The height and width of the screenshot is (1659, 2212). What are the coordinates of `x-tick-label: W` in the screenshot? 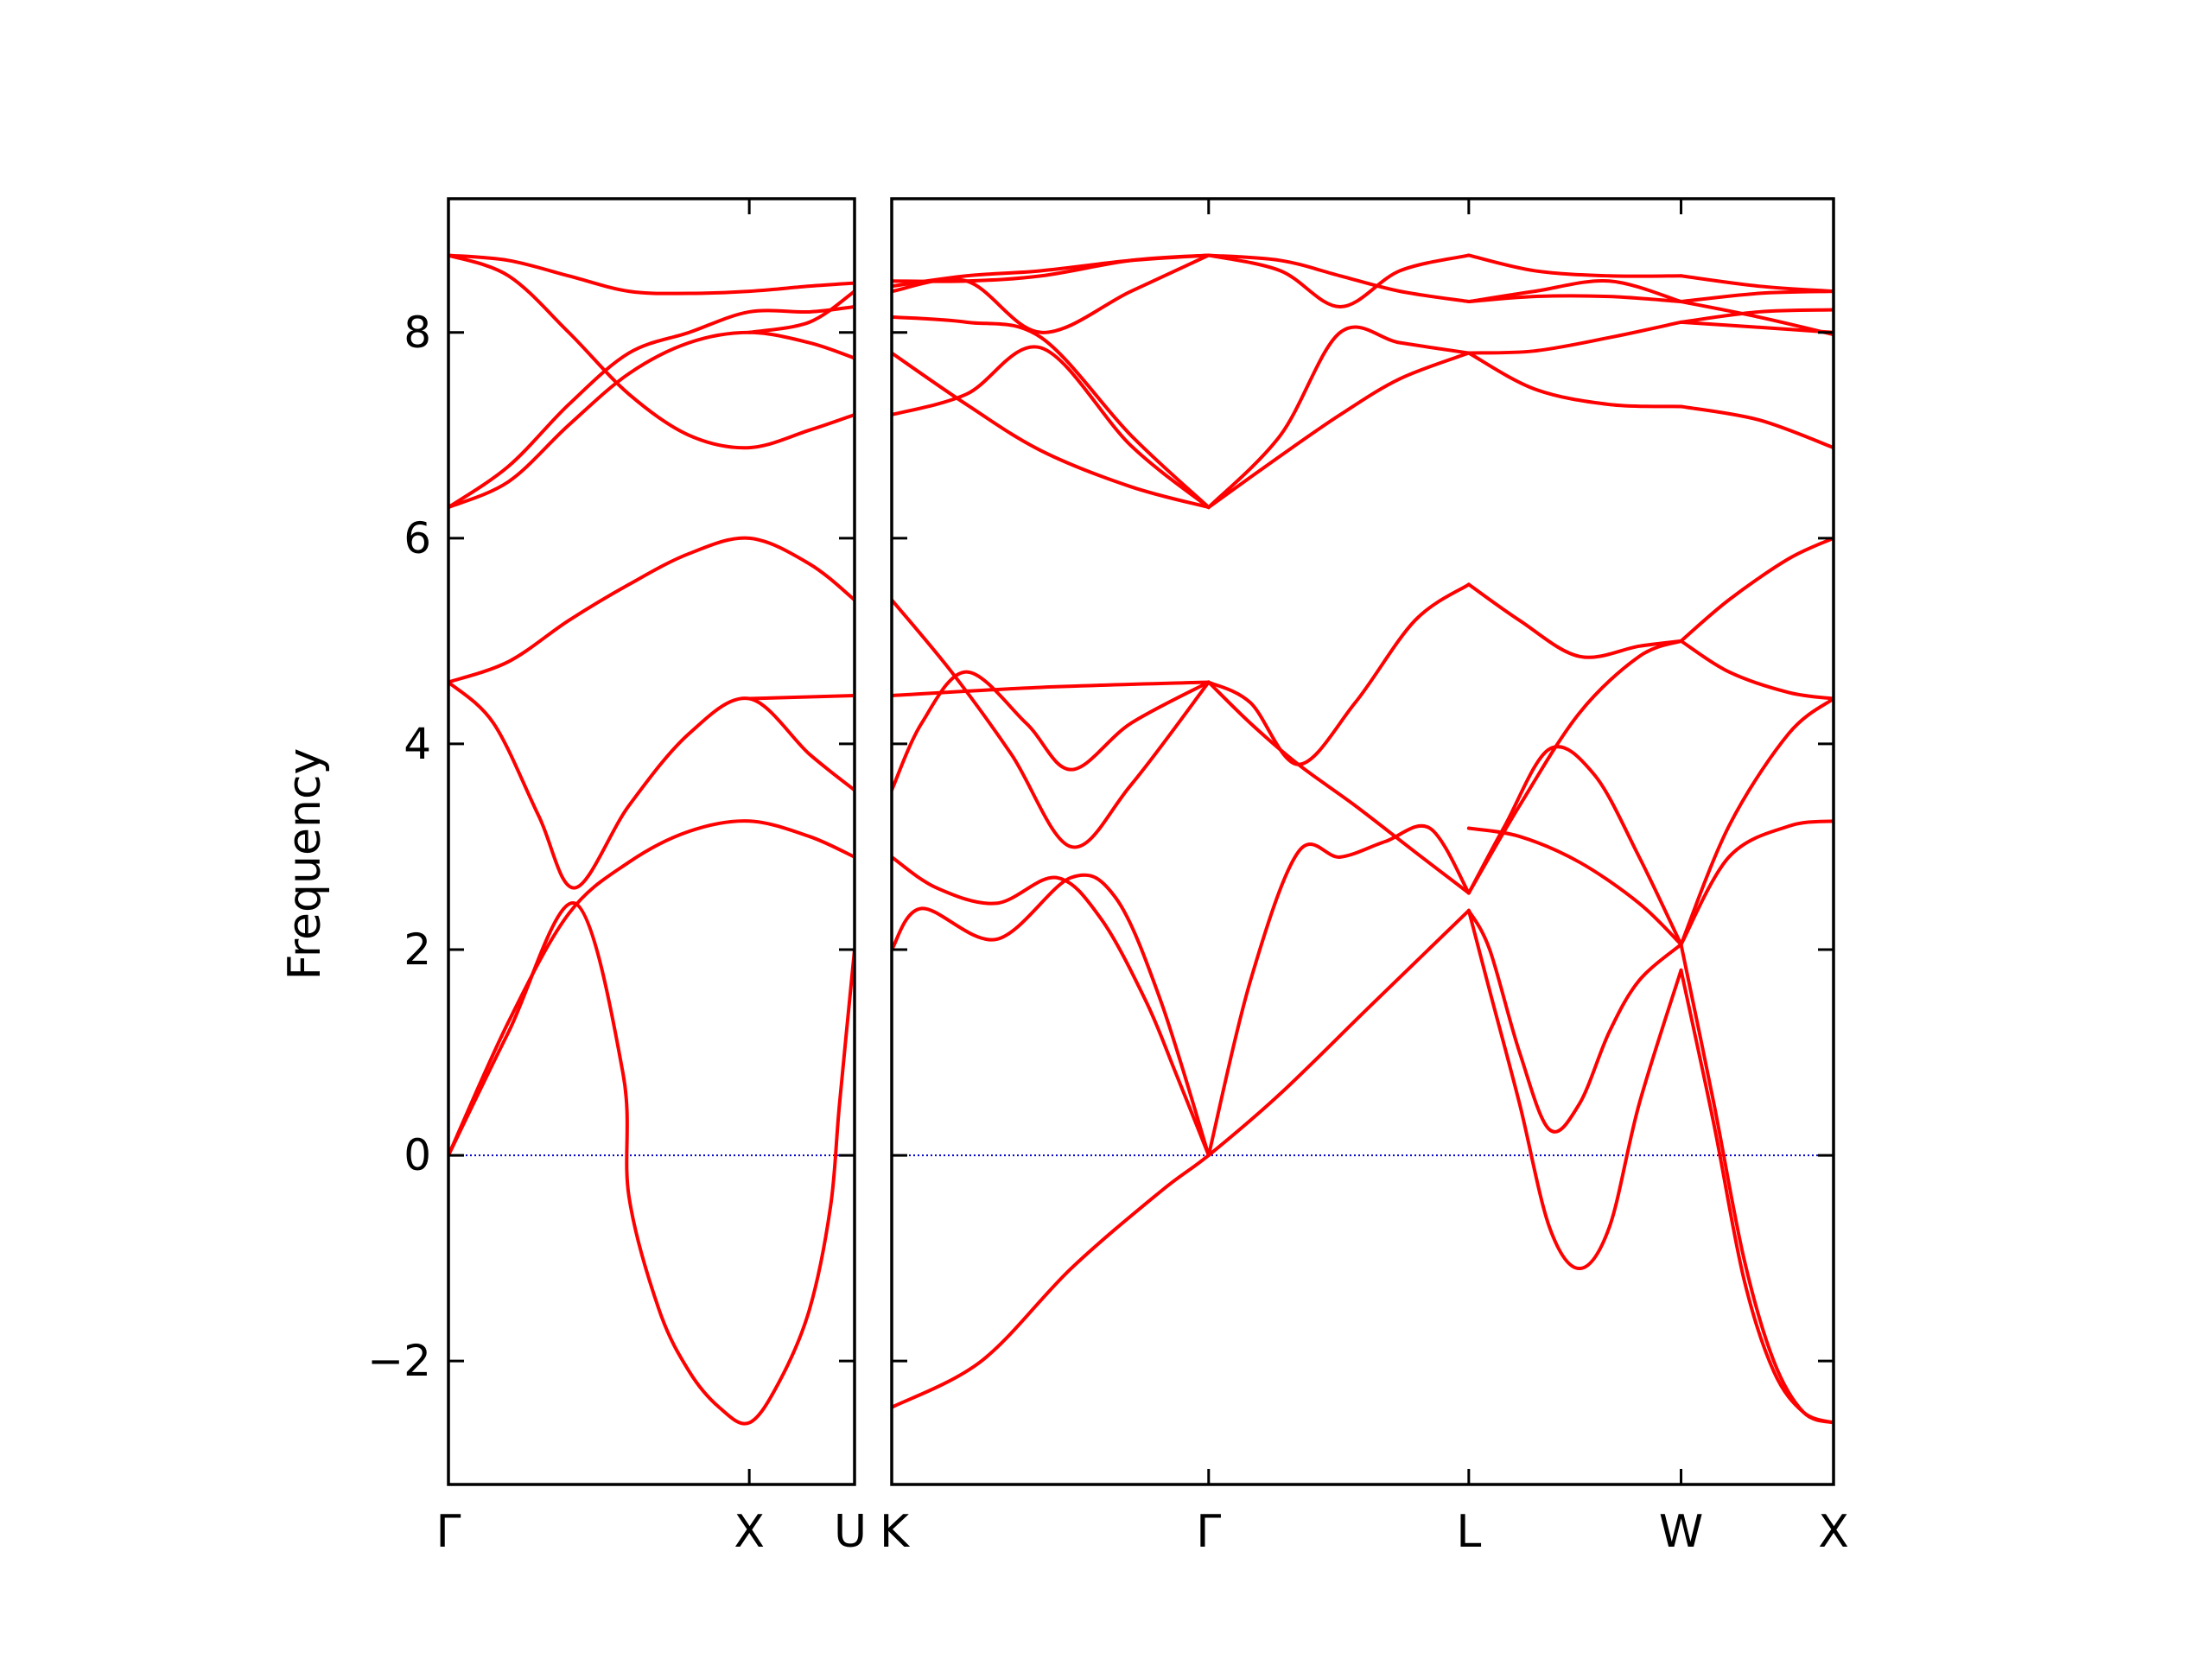 It's located at (1681, 1532).